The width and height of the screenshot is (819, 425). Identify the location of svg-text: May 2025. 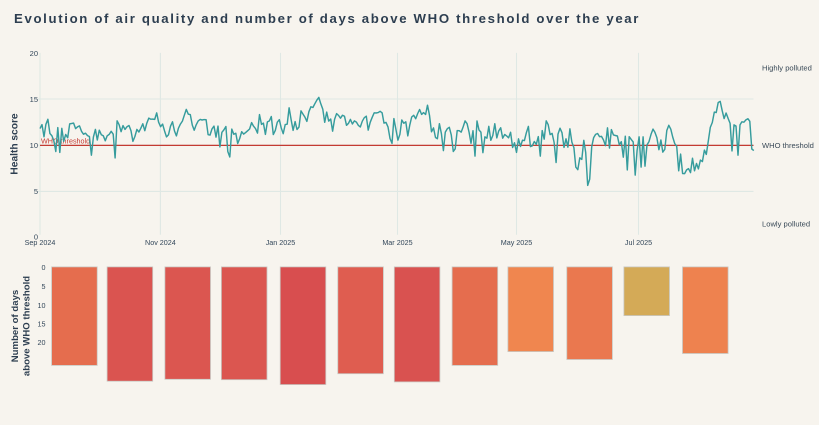
(517, 242).